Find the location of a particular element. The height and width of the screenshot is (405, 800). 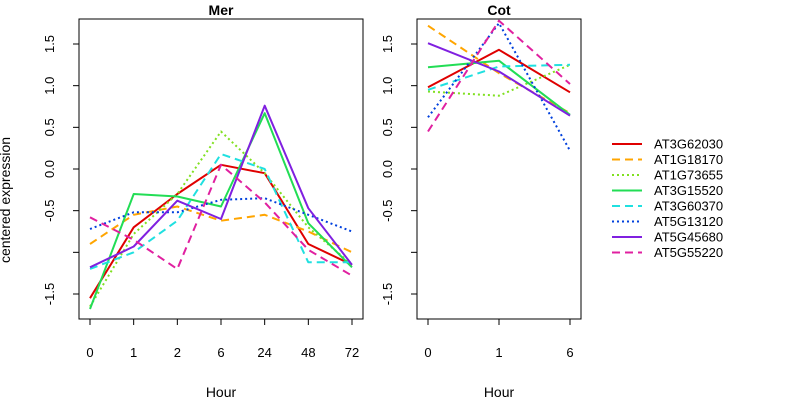

mer-series-line-at5g55220 is located at coordinates (221, 220).